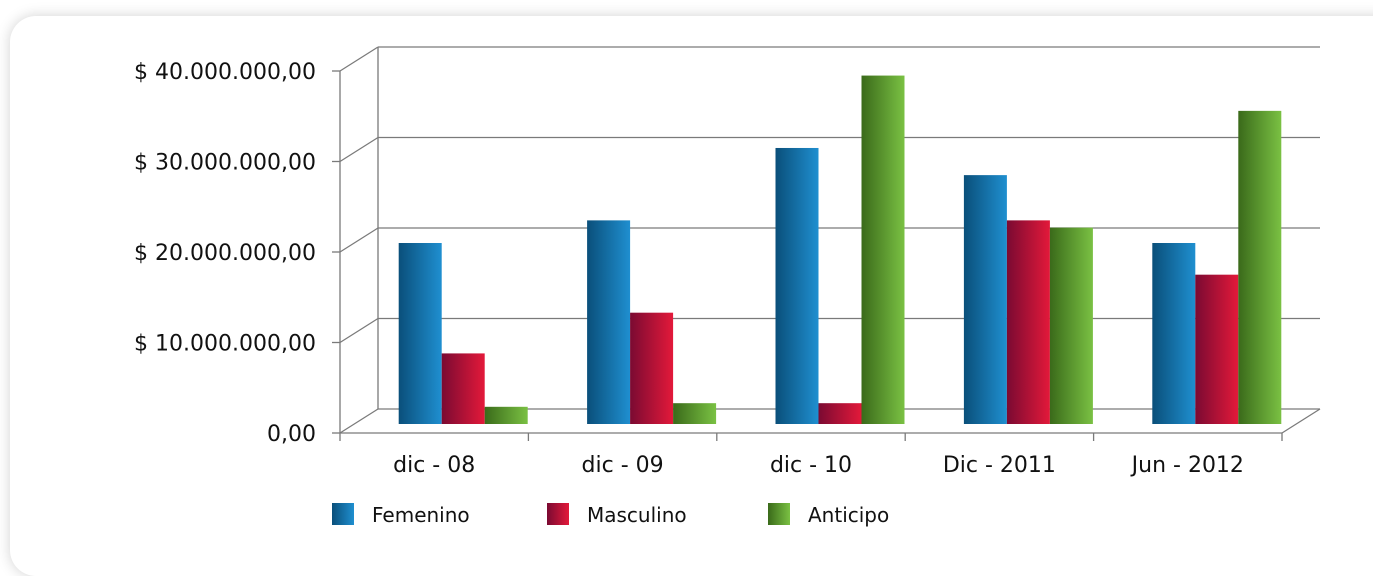 The width and height of the screenshot is (1373, 576). What do you see at coordinates (225, 253) in the screenshot?
I see `y-tick-label-2: $ 20.000.000,00` at bounding box center [225, 253].